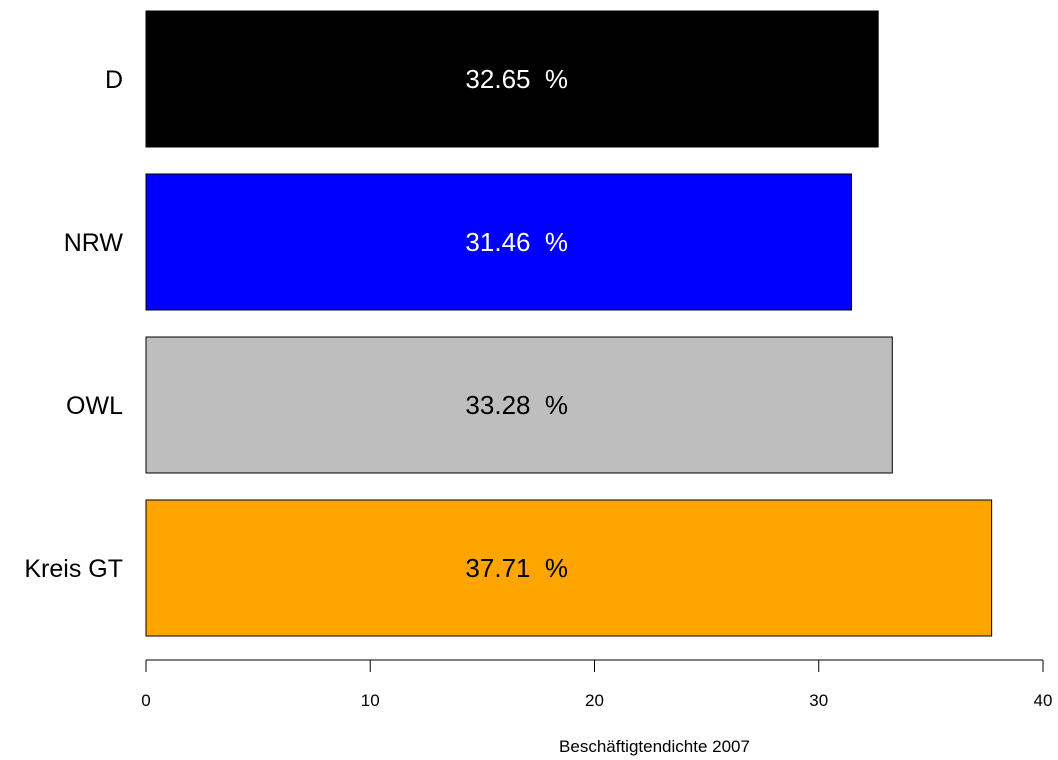 The width and height of the screenshot is (1058, 760). I want to click on category-label: D, so click(114, 80).